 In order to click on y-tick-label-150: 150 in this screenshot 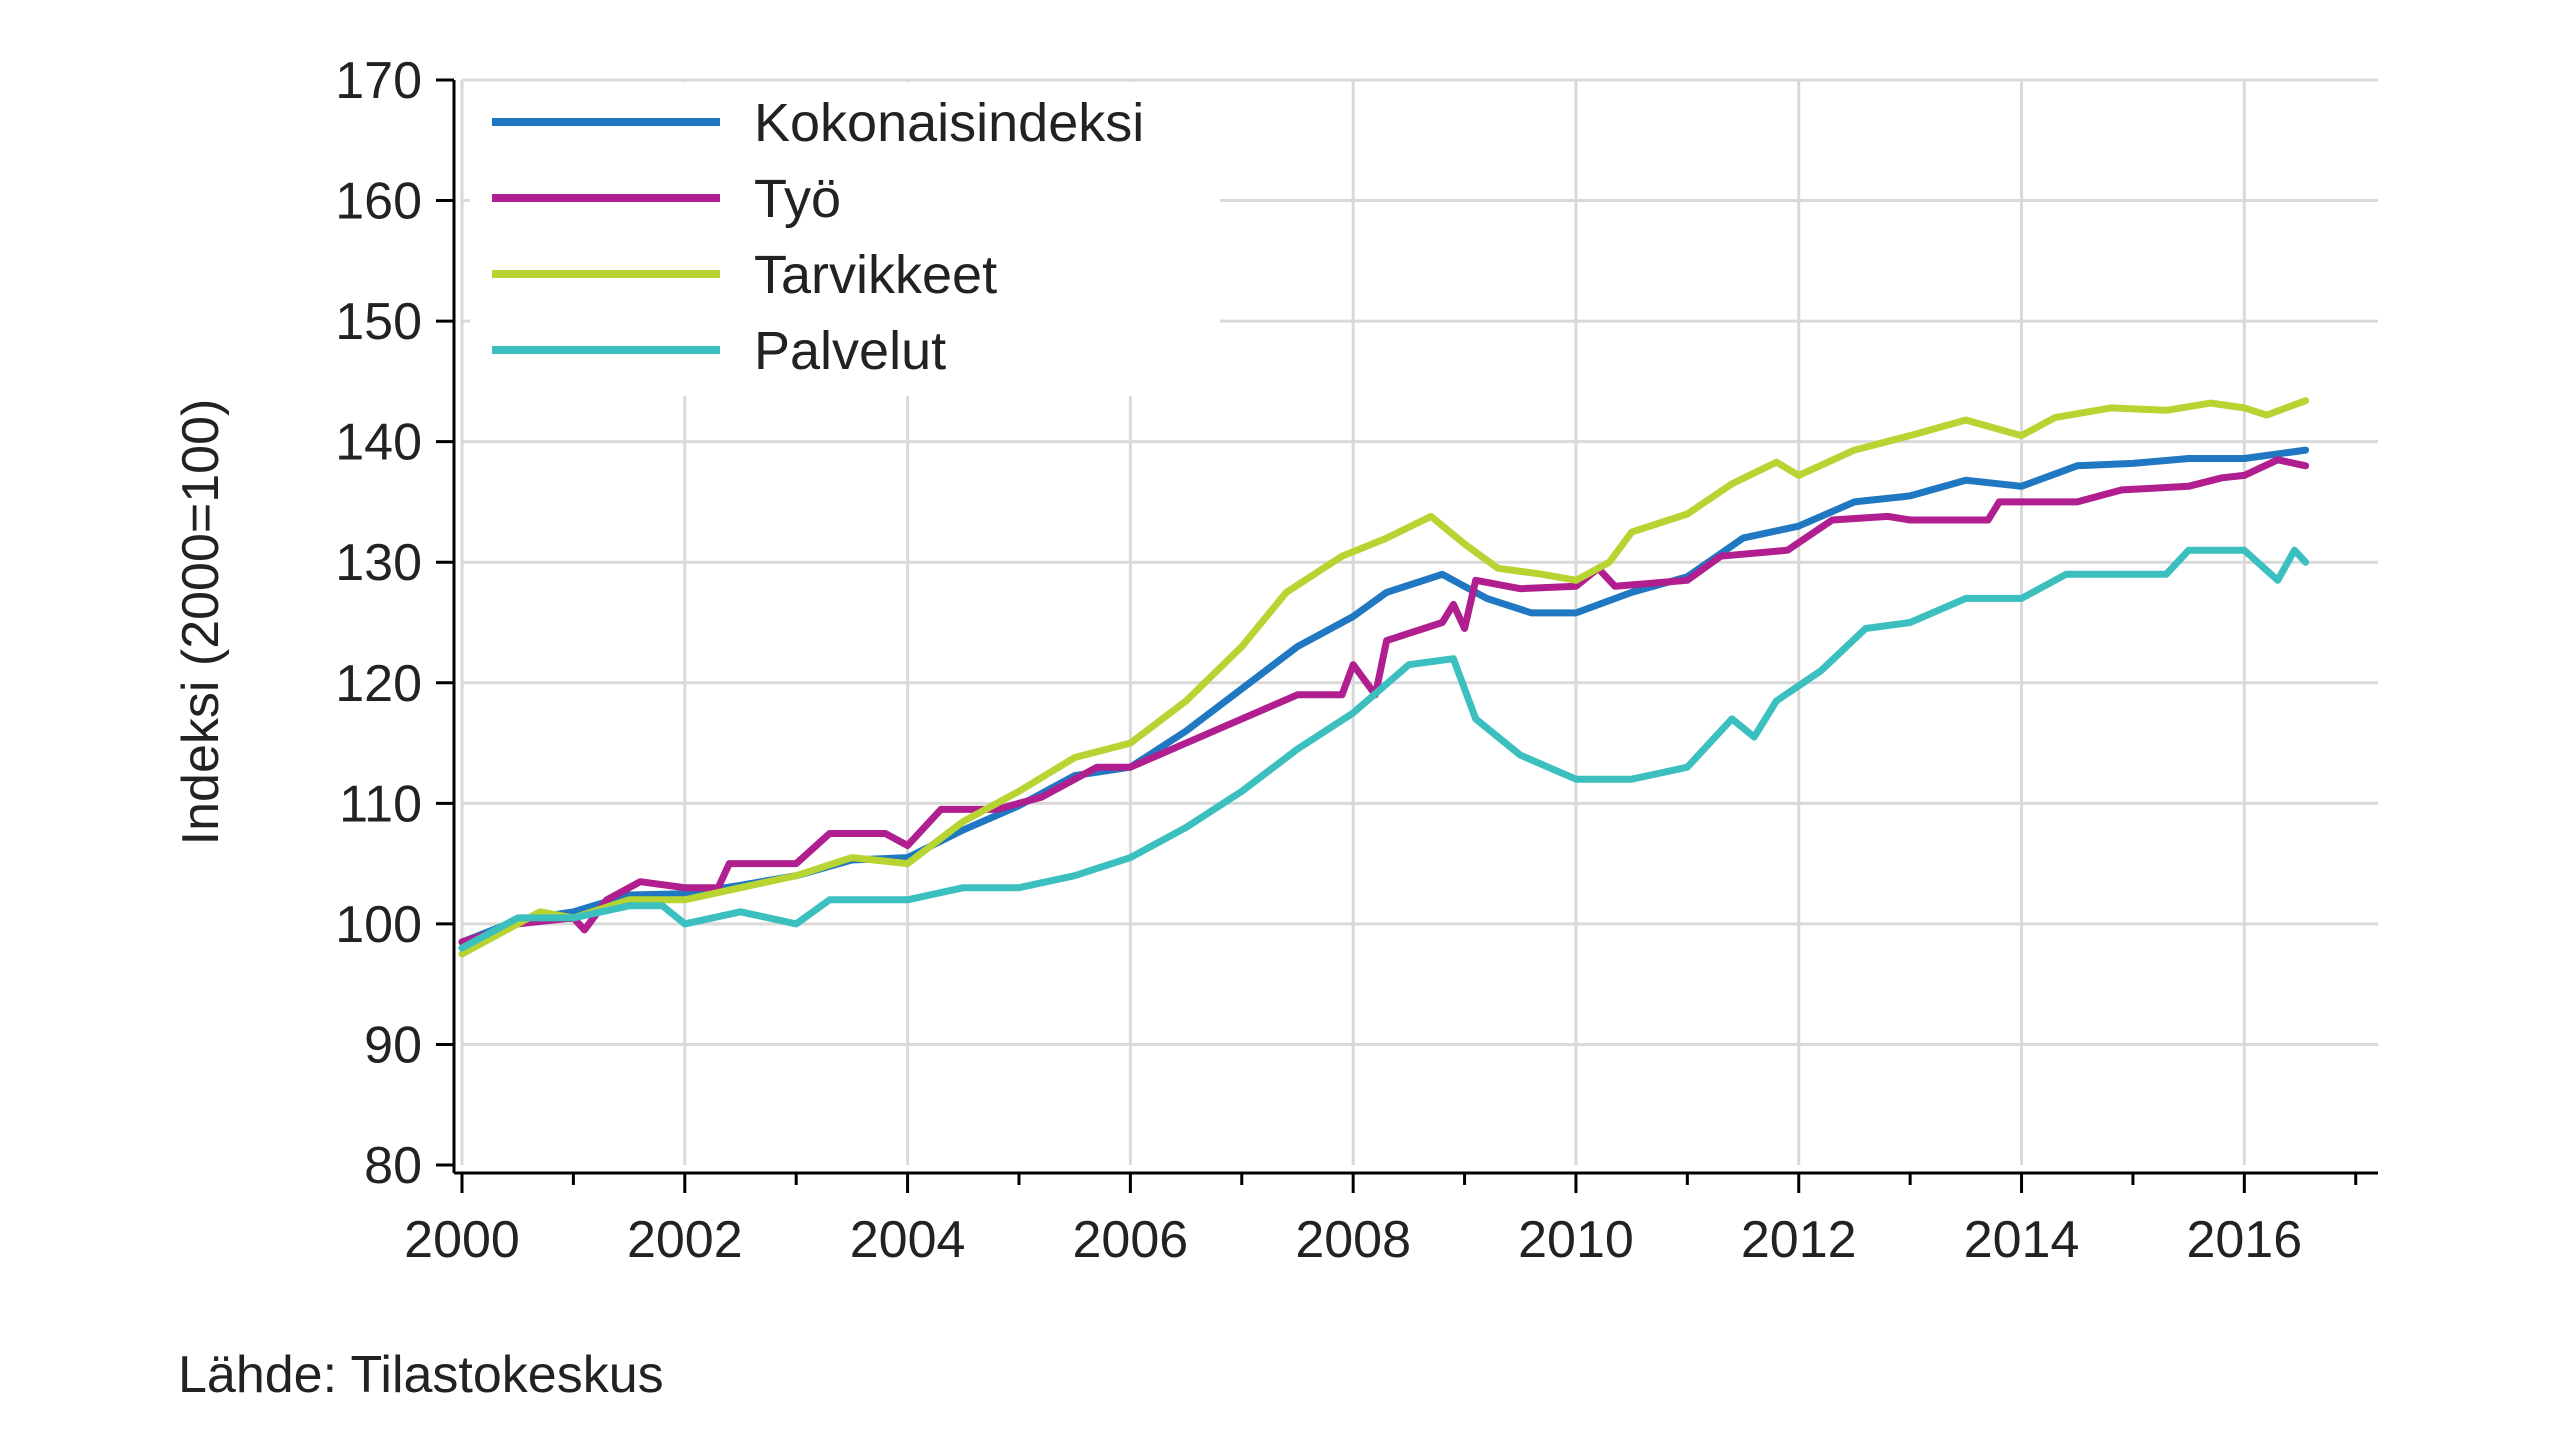, I will do `click(378, 322)`.